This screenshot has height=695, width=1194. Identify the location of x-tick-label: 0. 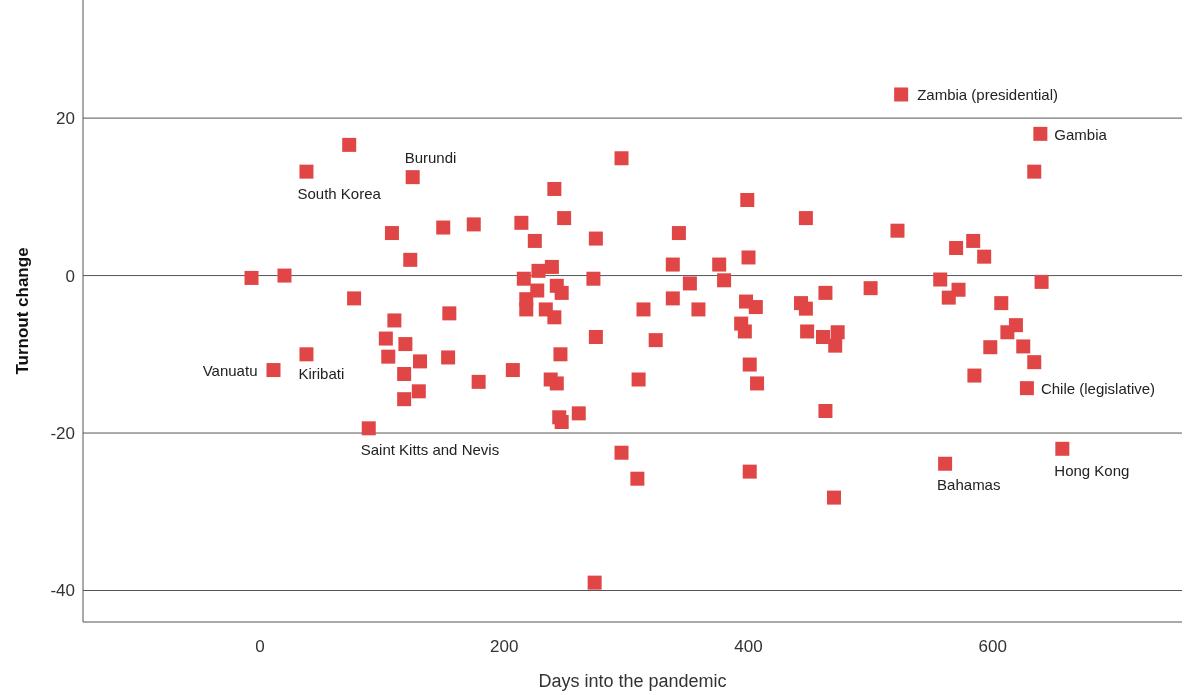
(260, 646).